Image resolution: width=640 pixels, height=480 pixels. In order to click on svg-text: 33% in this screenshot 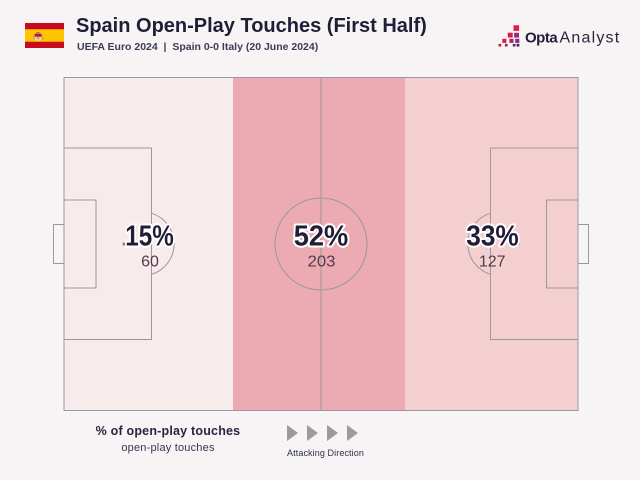, I will do `click(492, 237)`.